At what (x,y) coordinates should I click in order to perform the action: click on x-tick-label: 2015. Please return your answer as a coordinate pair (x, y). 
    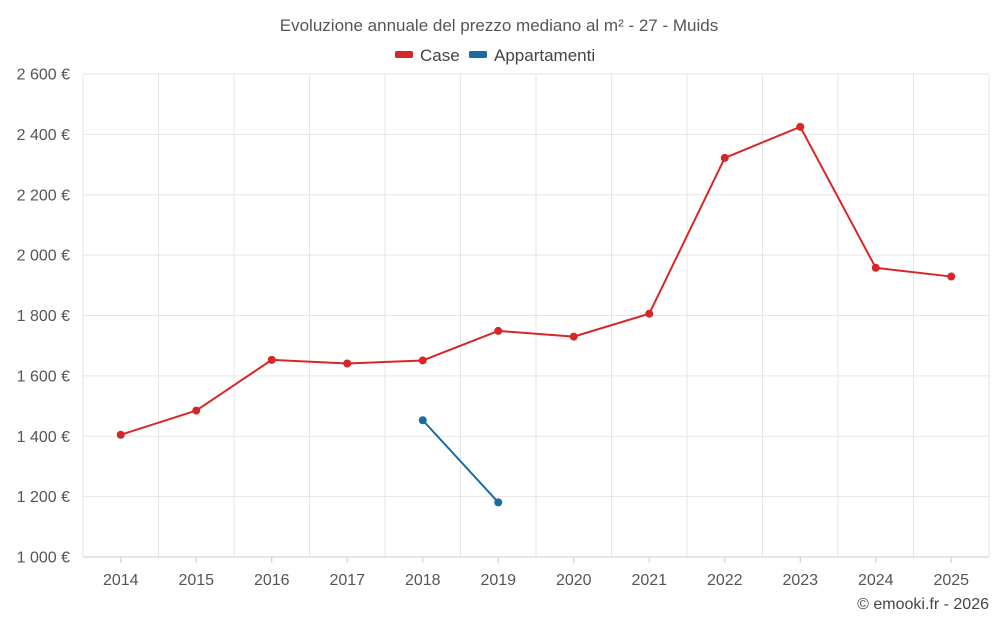
    Looking at the image, I should click on (196, 580).